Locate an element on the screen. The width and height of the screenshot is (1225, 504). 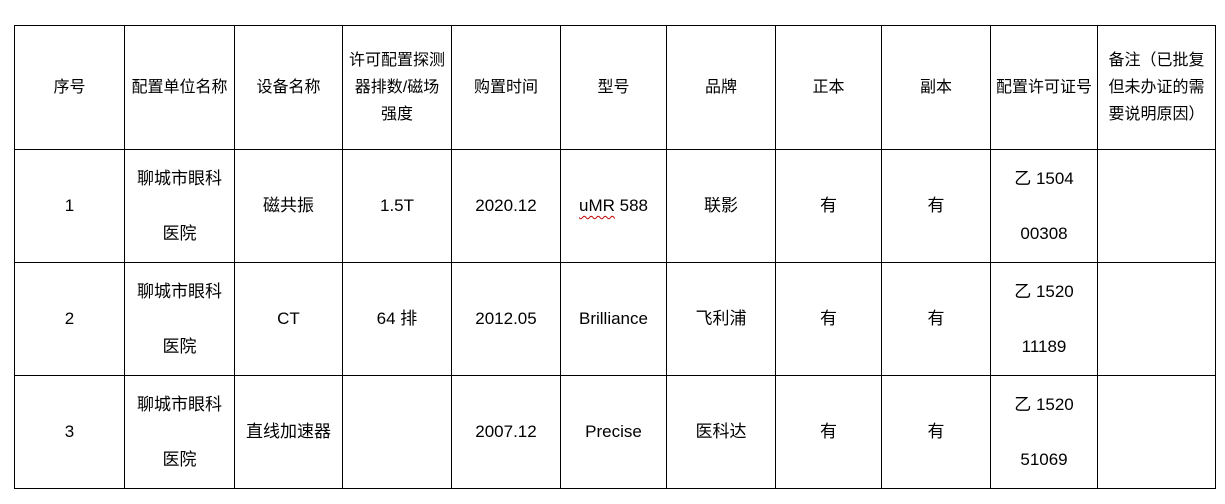
cell-purchase: 2007.12 is located at coordinates (506, 432).